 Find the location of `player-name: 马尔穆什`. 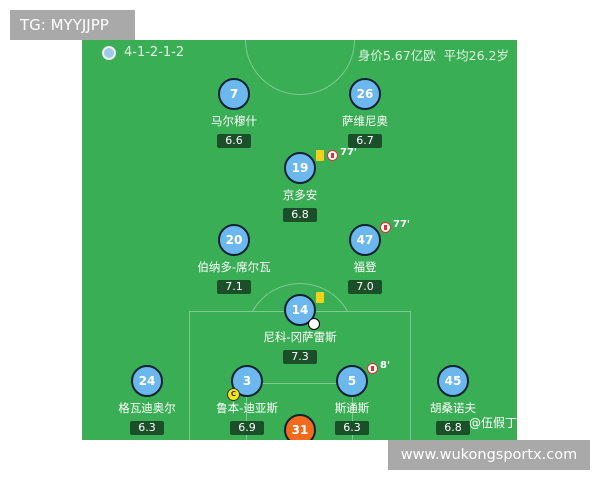

player-name: 马尔穆什 is located at coordinates (234, 121).